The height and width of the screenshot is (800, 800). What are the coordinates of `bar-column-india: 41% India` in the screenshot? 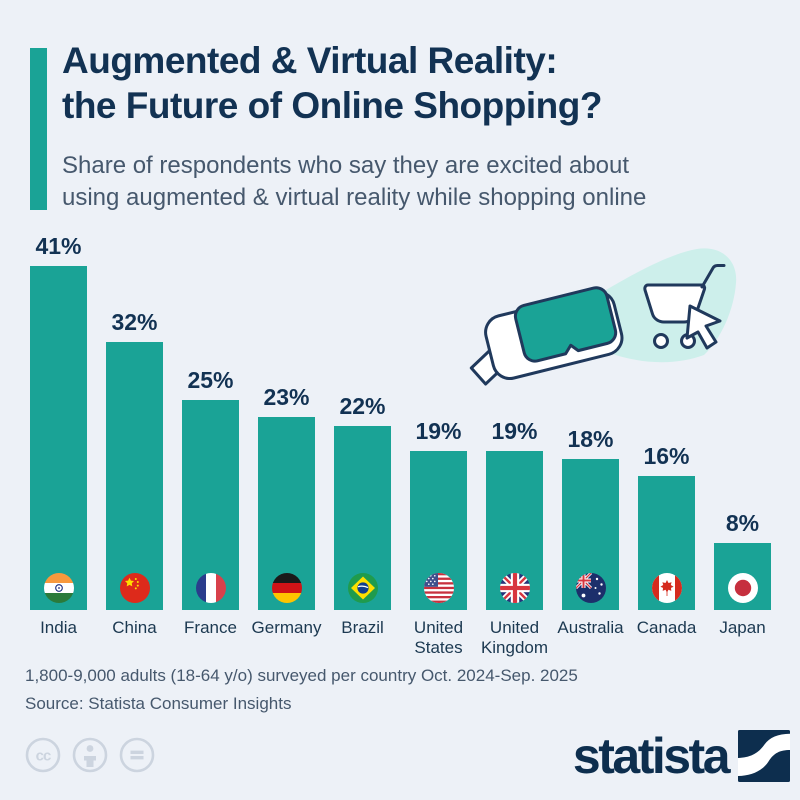 It's located at (58, 443).